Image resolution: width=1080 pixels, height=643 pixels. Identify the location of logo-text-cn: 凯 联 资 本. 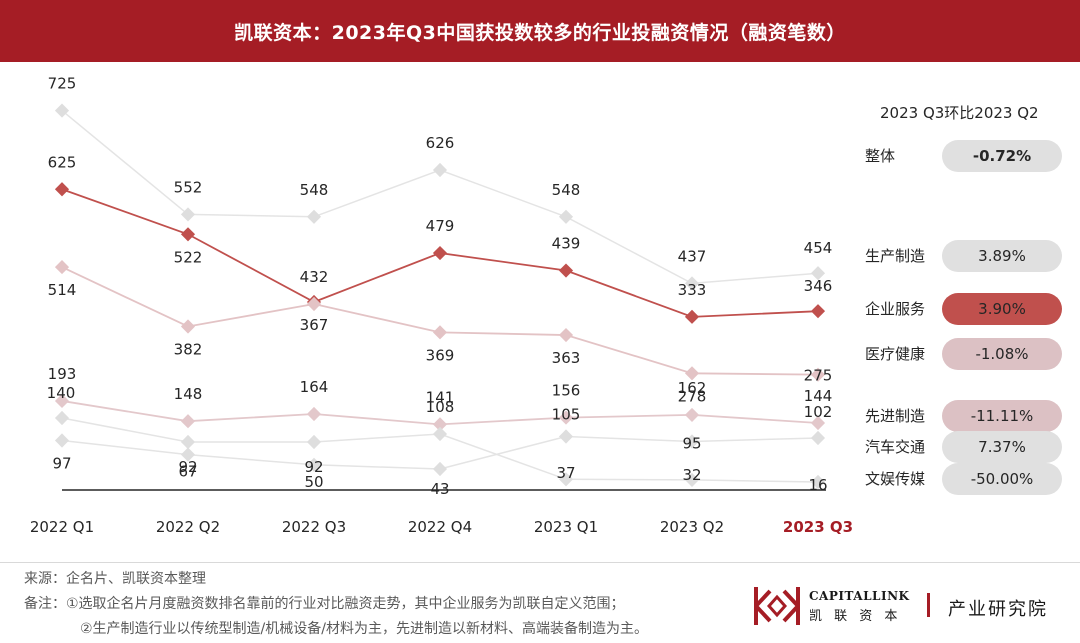
(855, 616).